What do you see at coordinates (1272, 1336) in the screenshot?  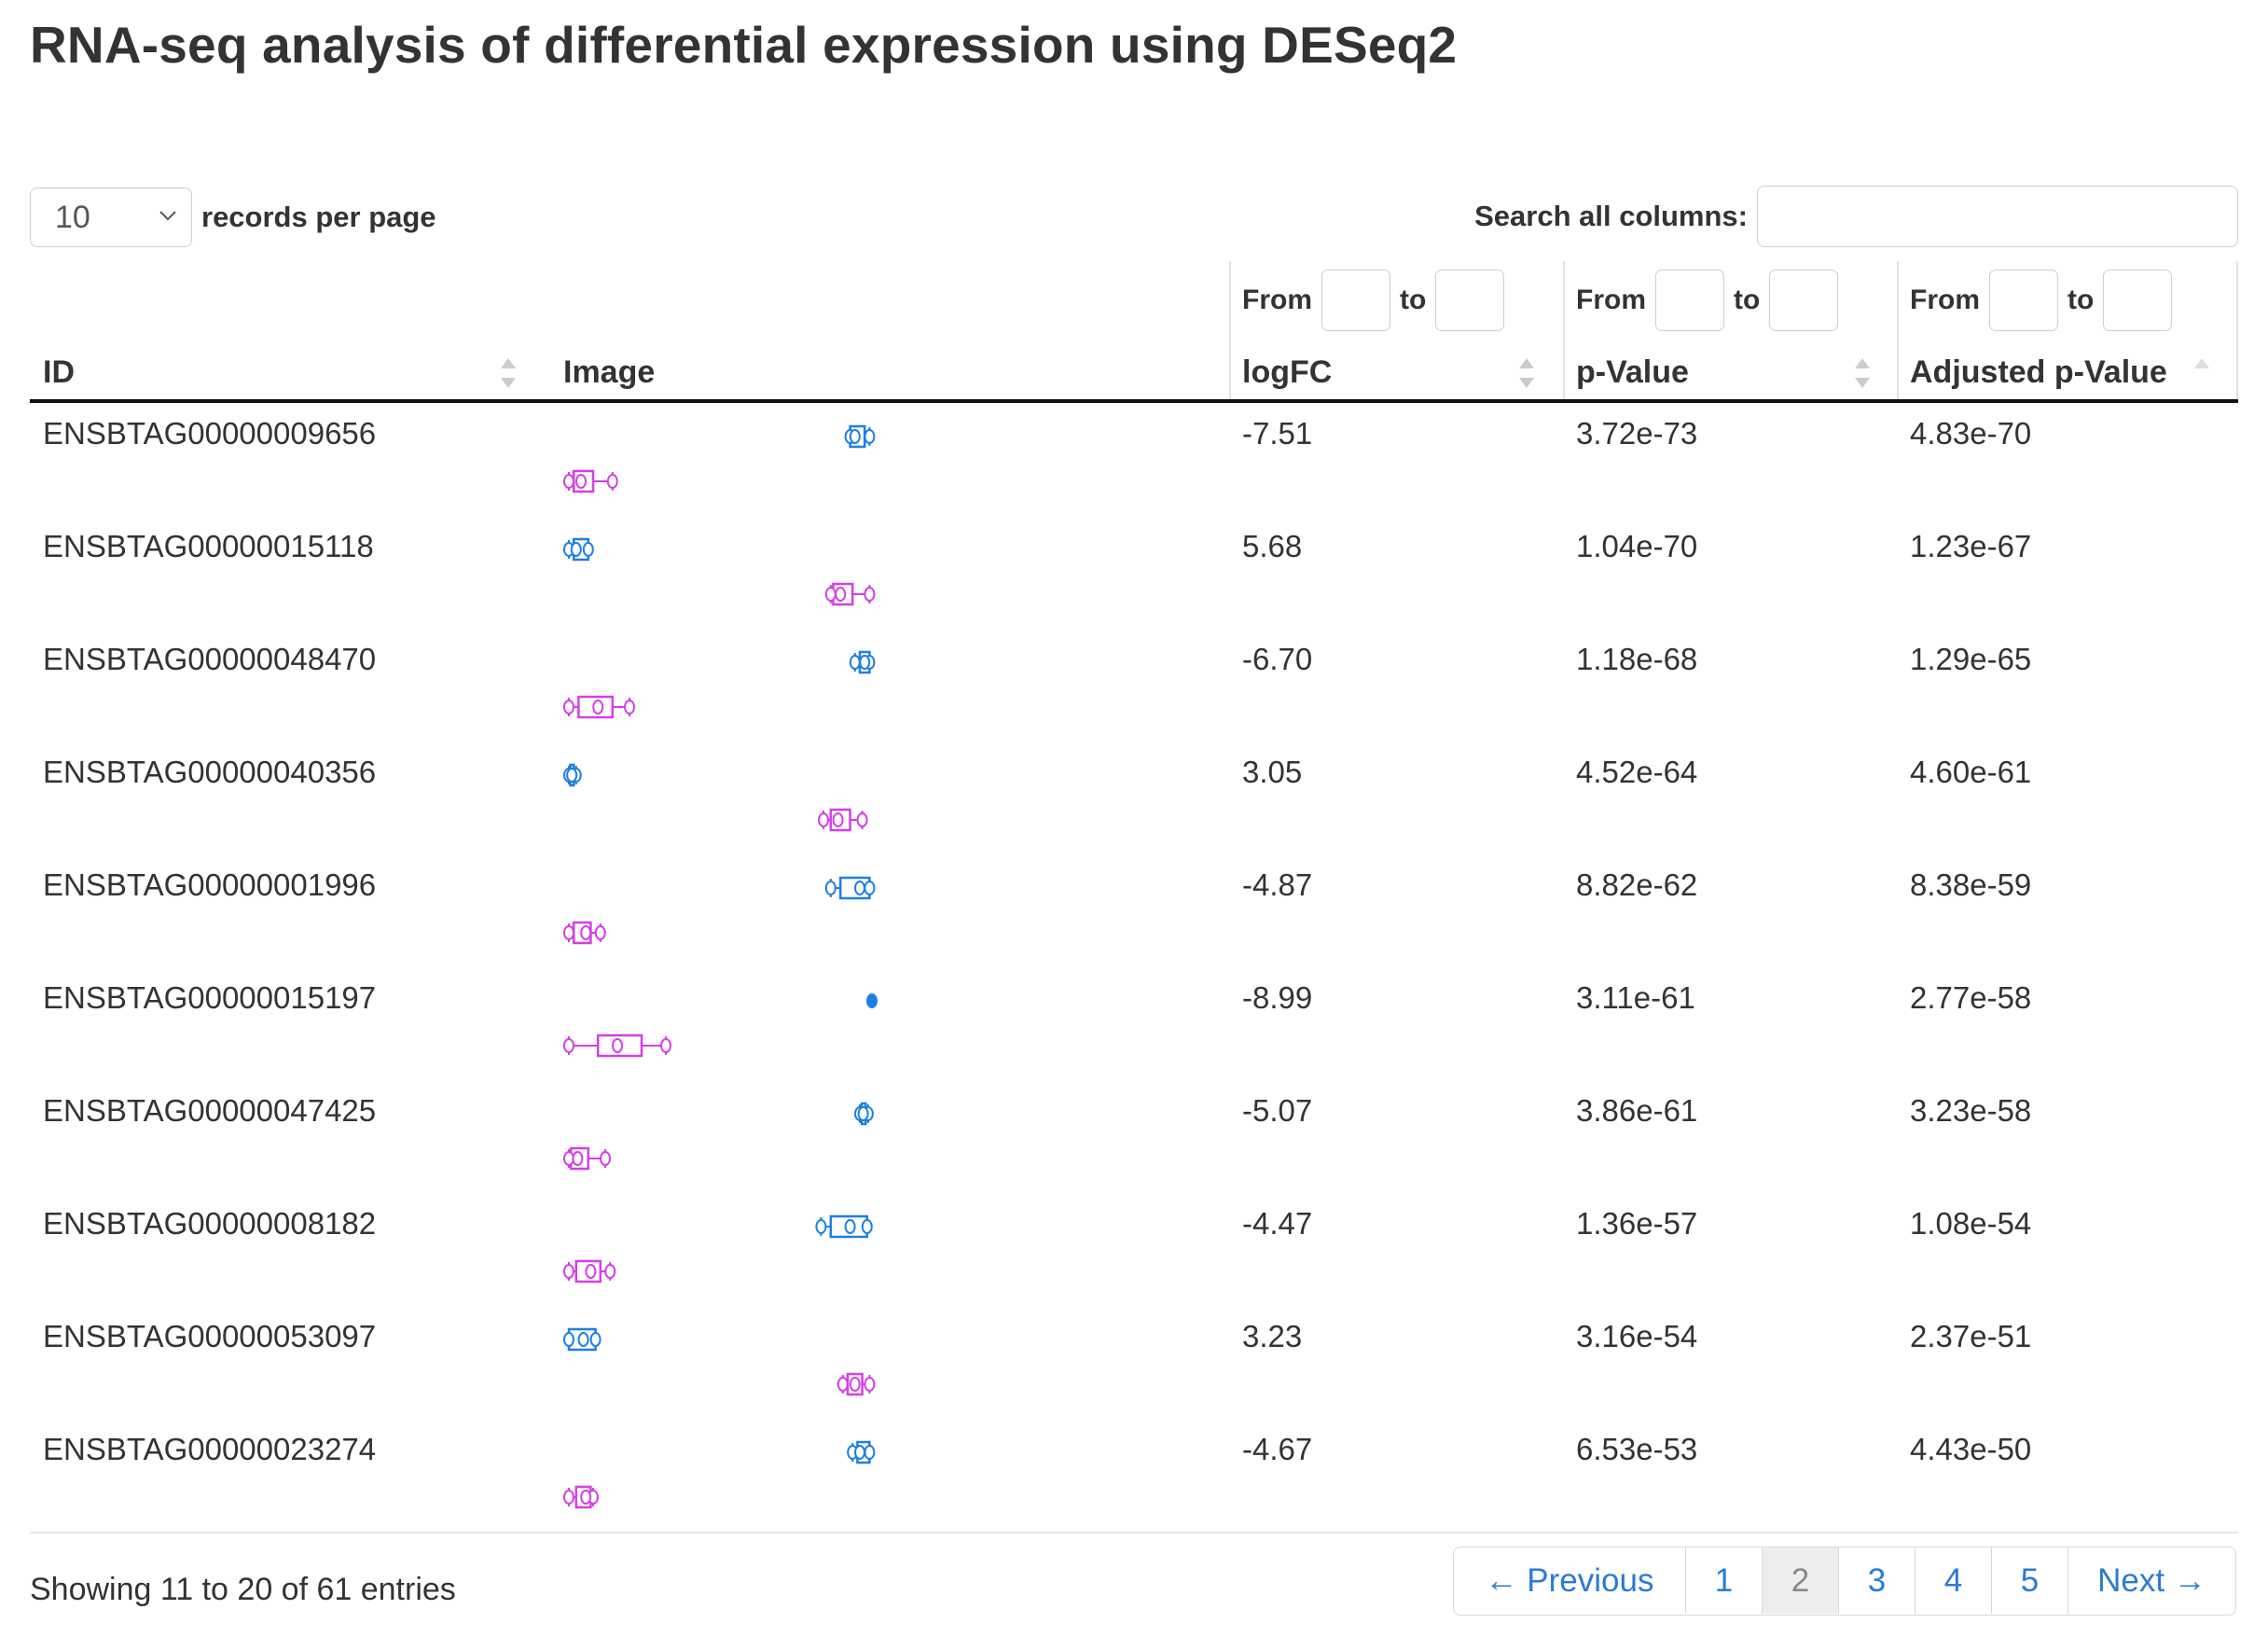 I see `logfc-cell: 3.23` at bounding box center [1272, 1336].